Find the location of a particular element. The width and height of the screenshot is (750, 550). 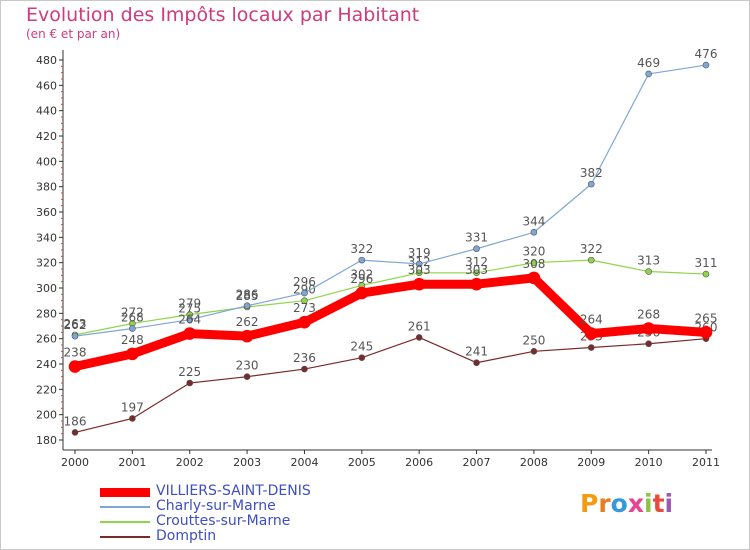

y-tick-label: 360 is located at coordinates (46, 212).